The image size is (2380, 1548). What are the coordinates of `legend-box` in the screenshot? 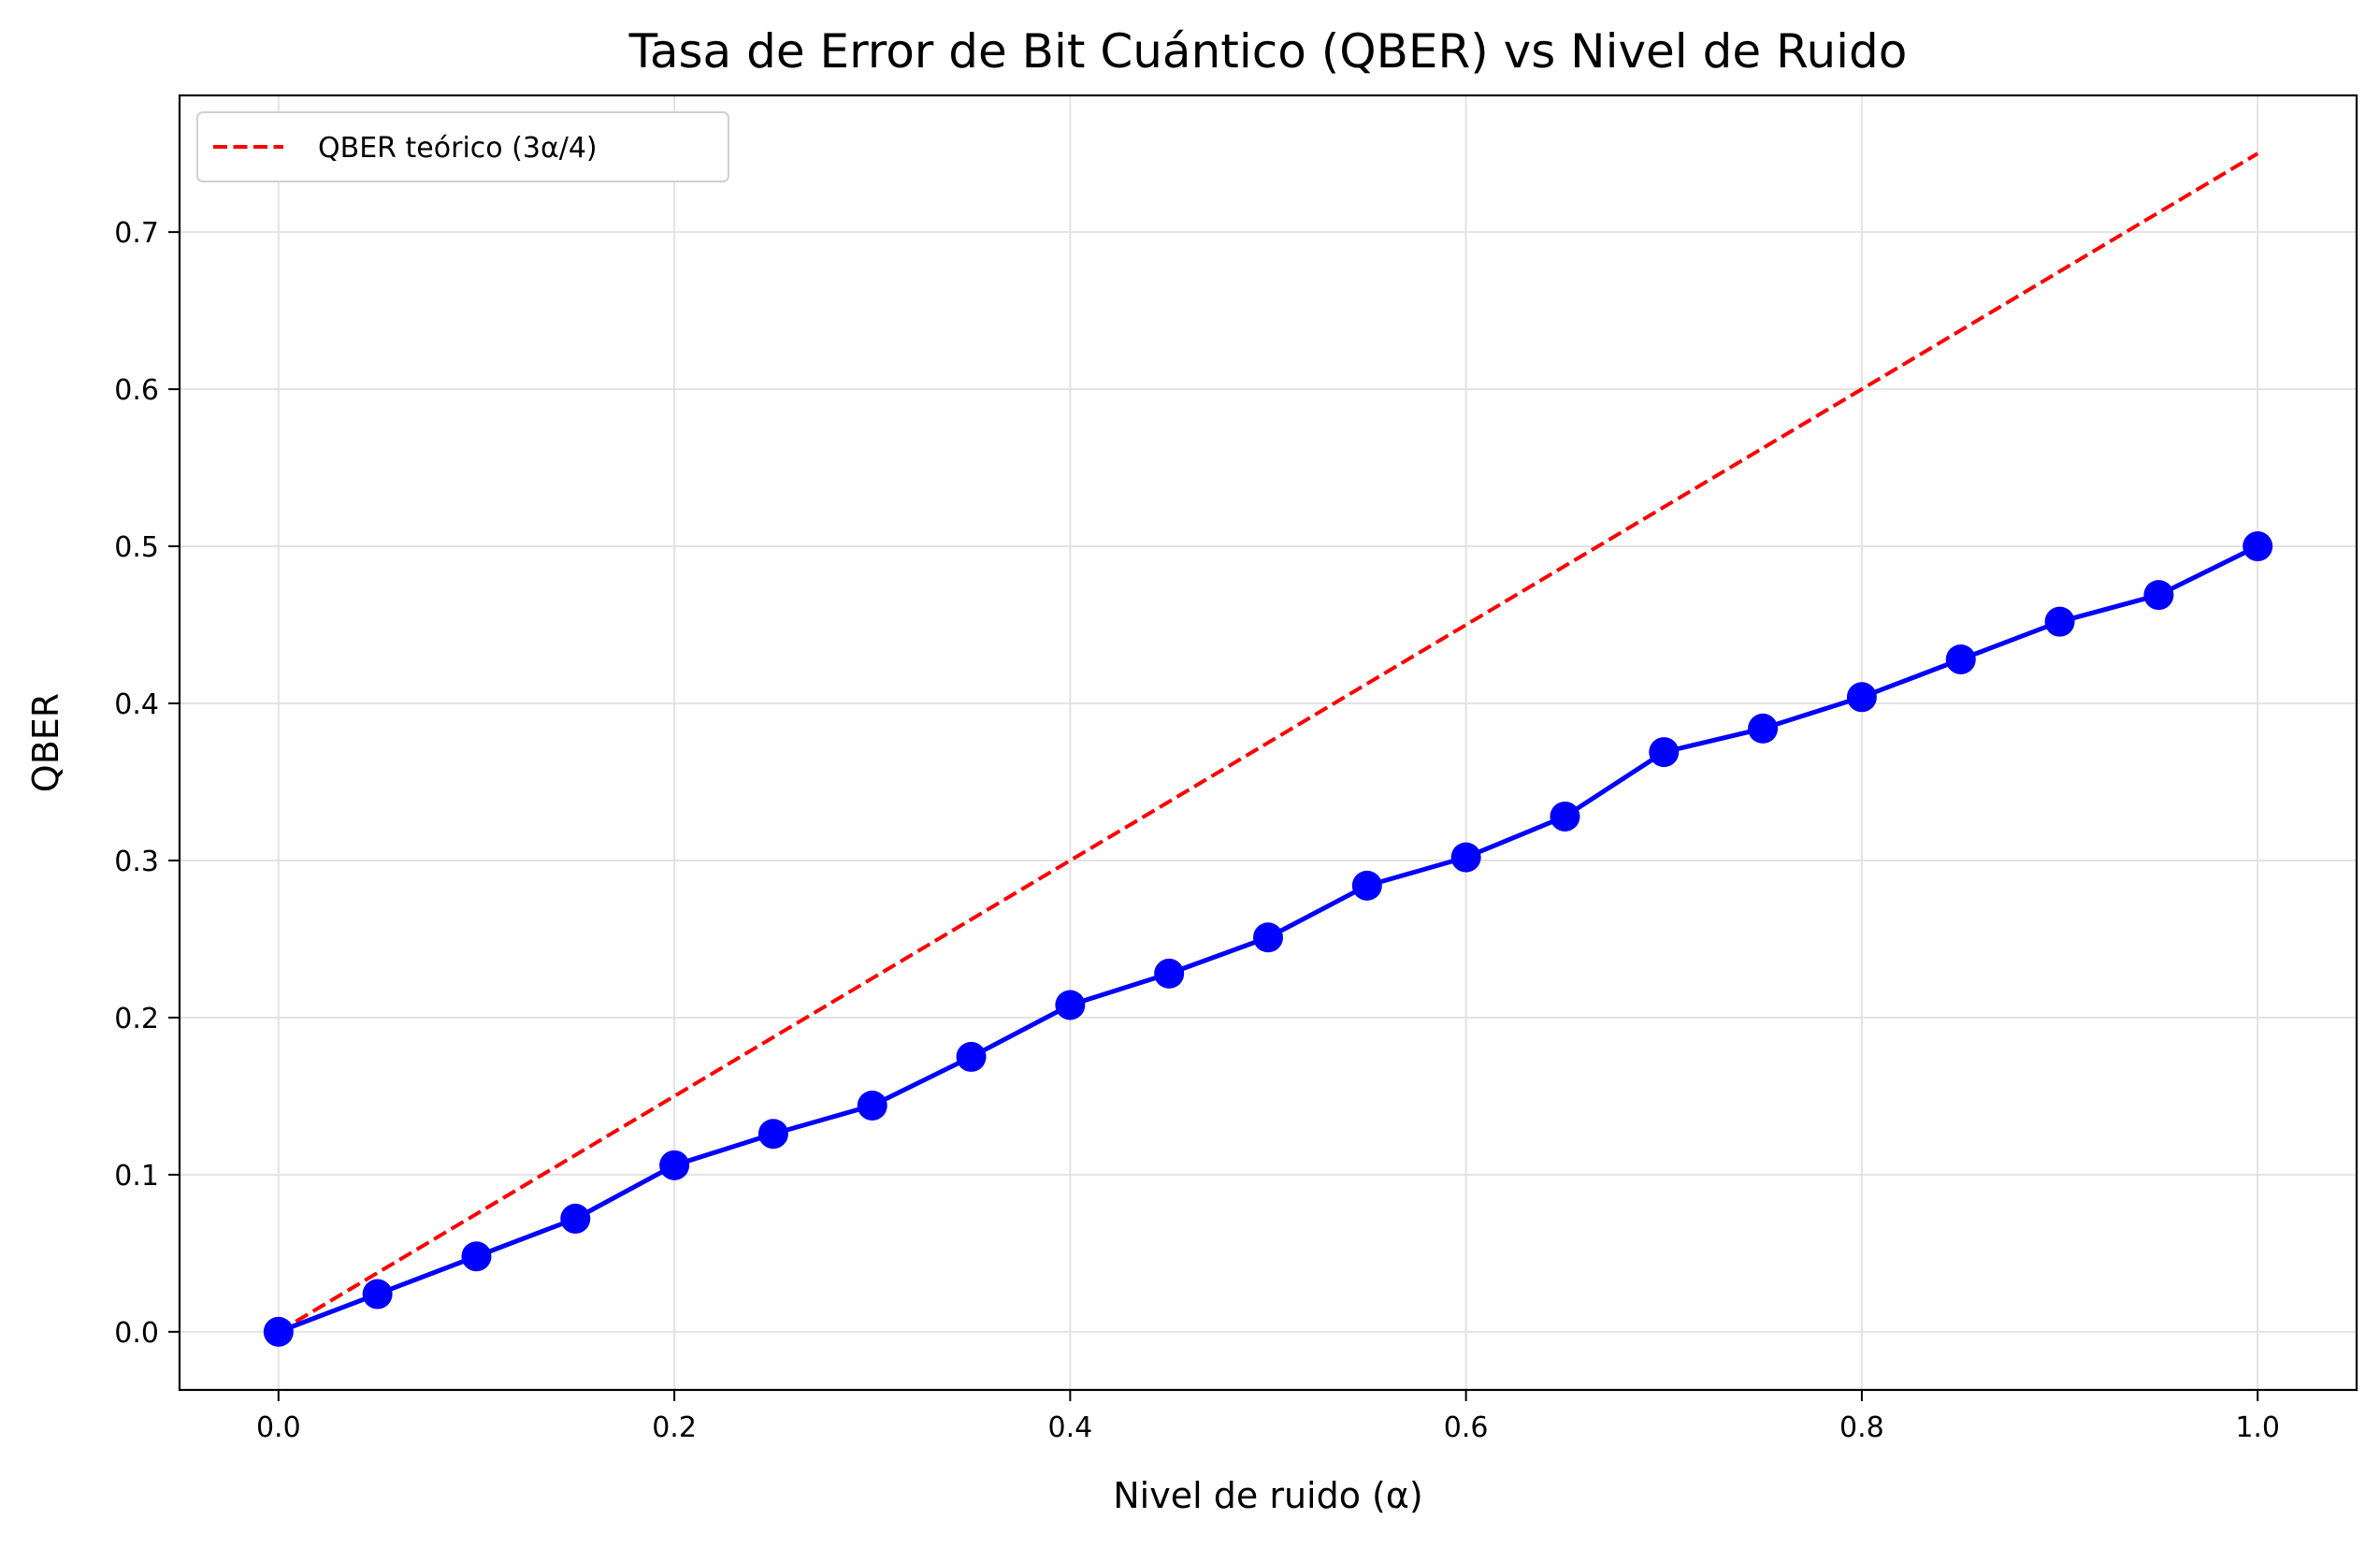 It's located at (462, 146).